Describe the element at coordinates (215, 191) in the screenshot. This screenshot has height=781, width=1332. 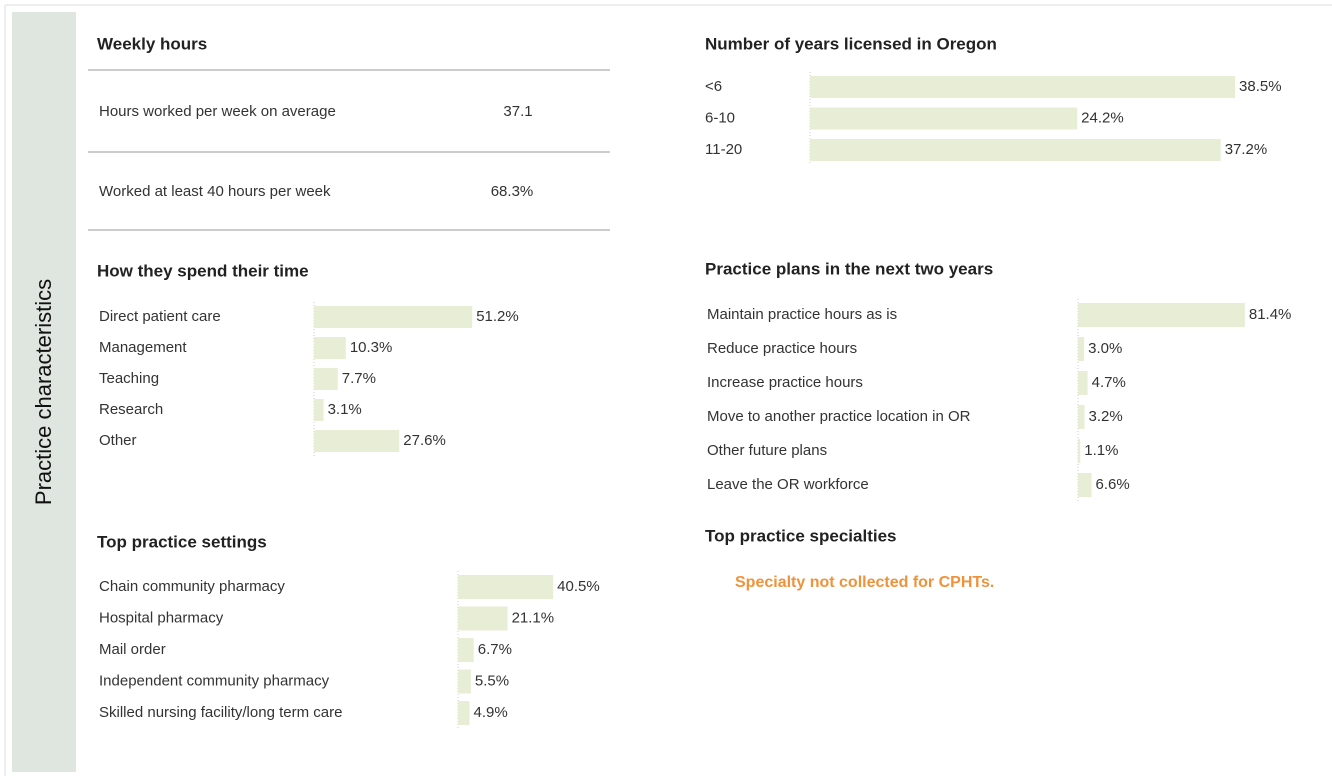
I see `row-label: Worked at least 40 hours per week` at that location.